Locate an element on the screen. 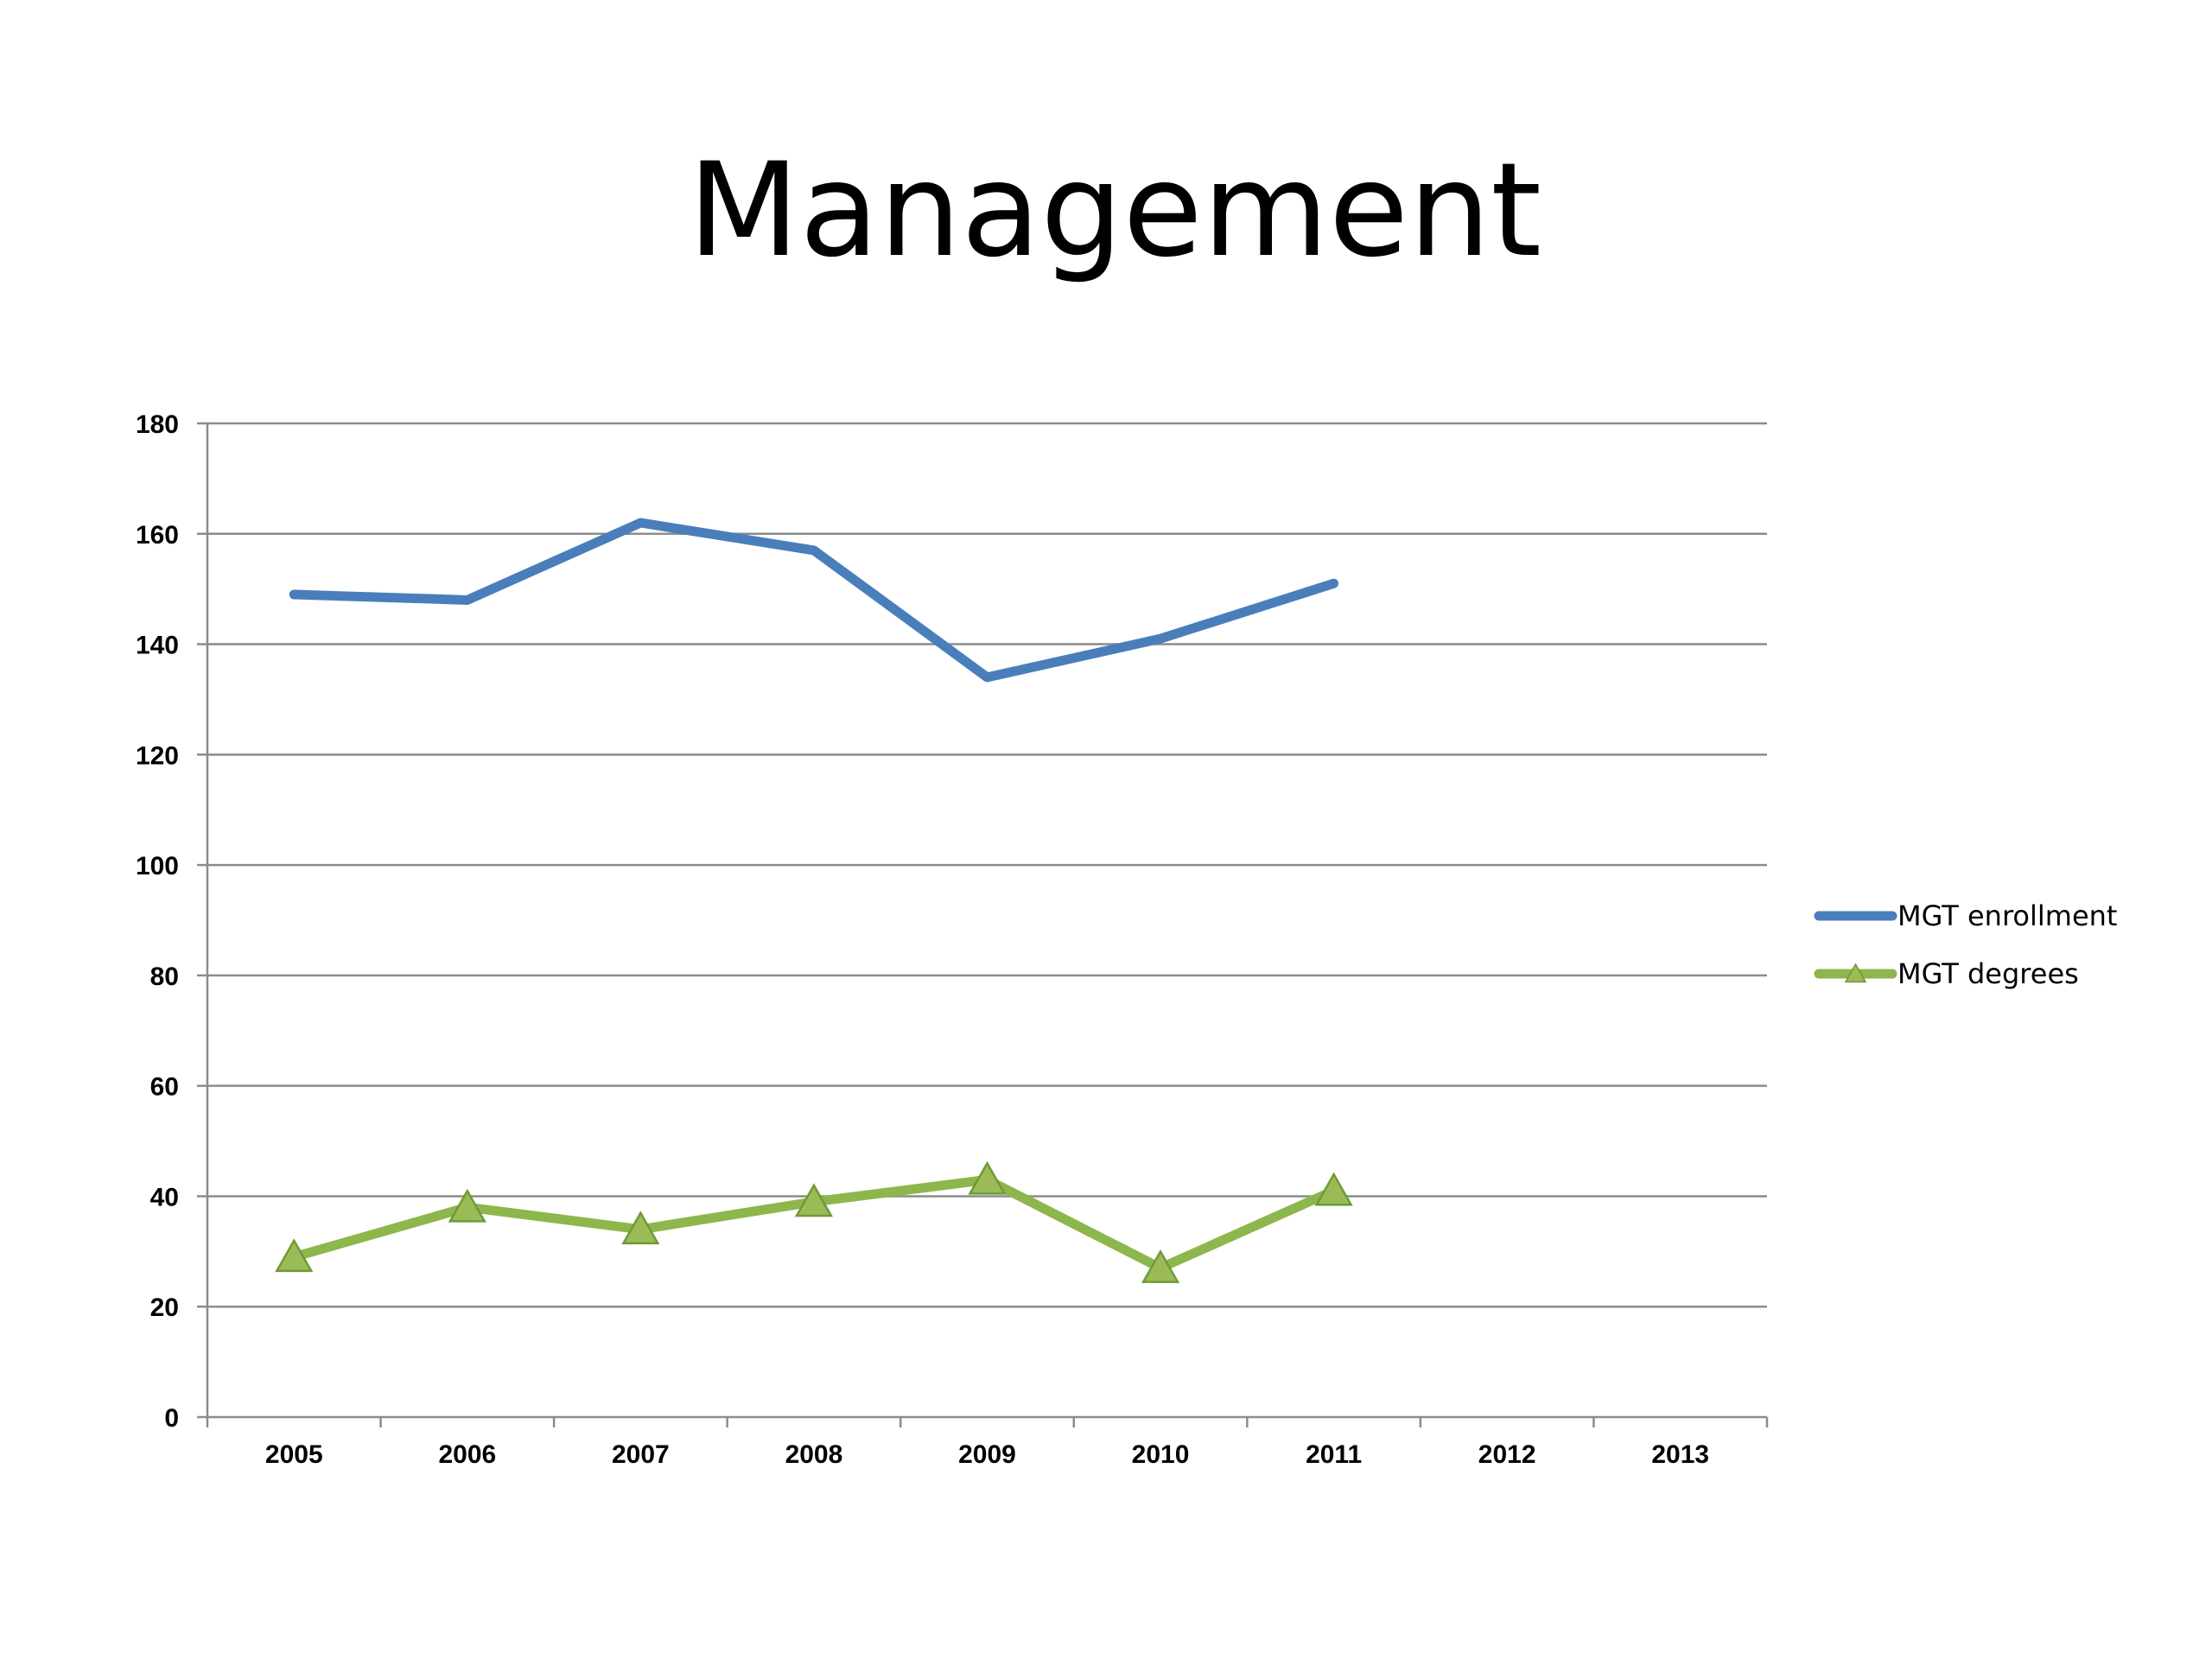 The height and width of the screenshot is (1659, 2212). legend: MGT enrollment MGT degrees is located at coordinates (1965, 944).